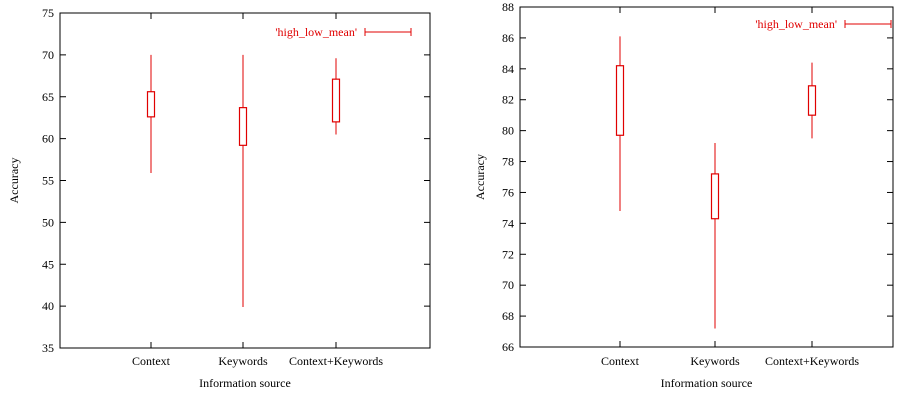 This screenshot has height=393, width=900. What do you see at coordinates (508, 316) in the screenshot?
I see `y-tick-label: 68` at bounding box center [508, 316].